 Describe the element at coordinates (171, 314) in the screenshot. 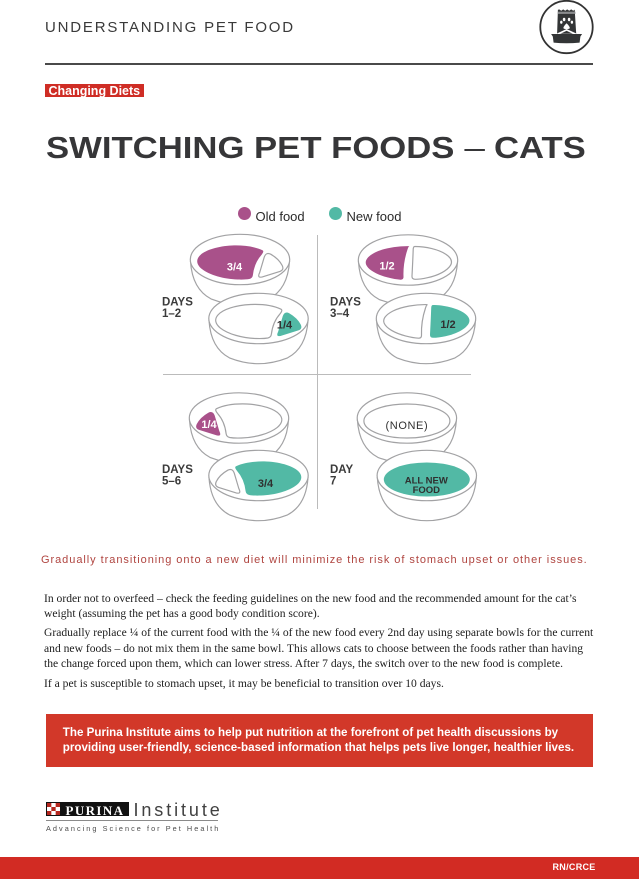

I see `svg-text: 1–2` at that location.